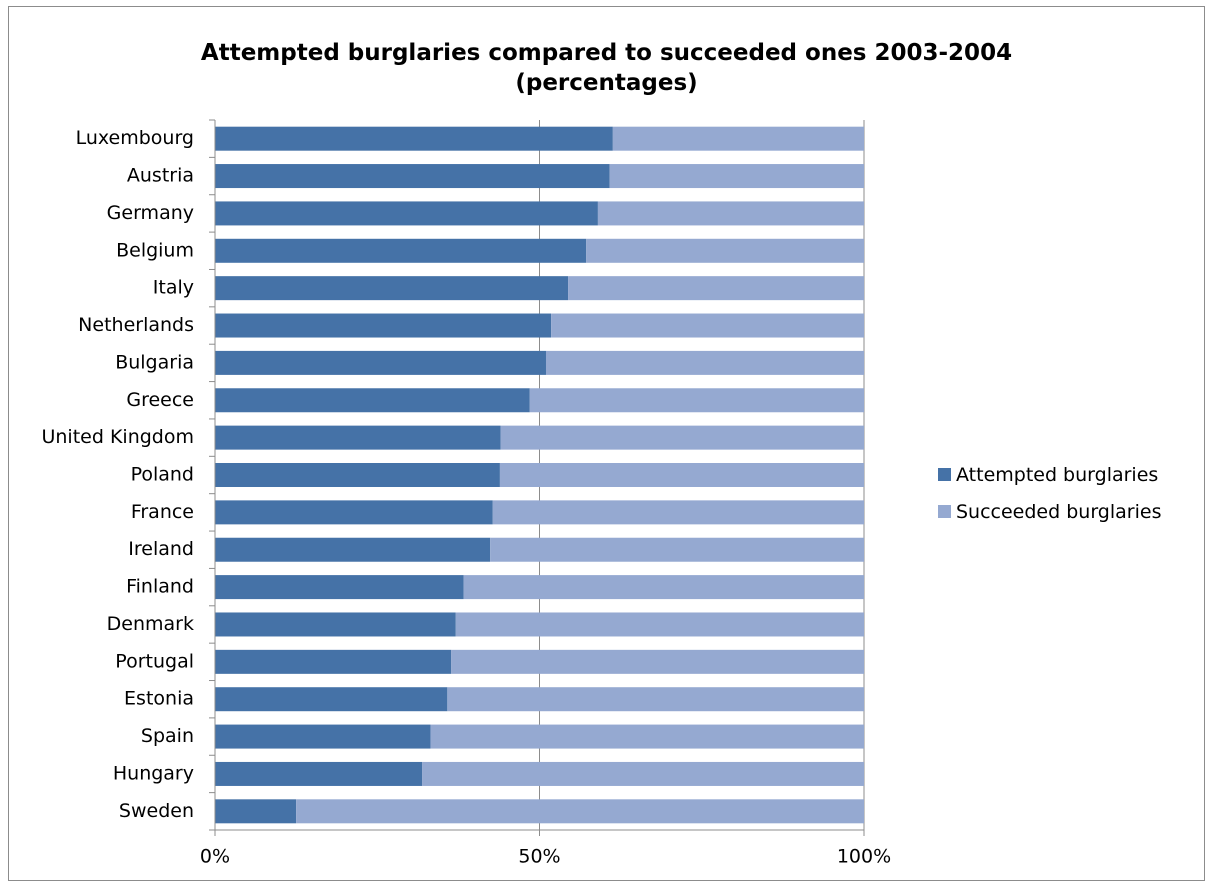 The image size is (1207, 883). I want to click on category-label: Italy, so click(173, 288).